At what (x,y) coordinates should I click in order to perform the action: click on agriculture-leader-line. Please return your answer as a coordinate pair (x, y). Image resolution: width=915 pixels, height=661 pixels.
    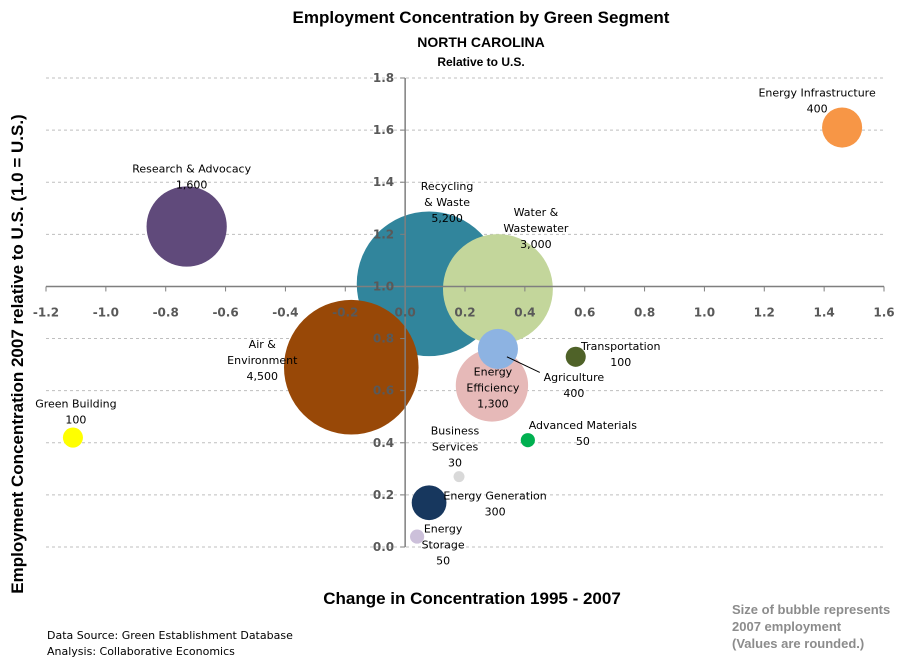
    Looking at the image, I should click on (523, 364).